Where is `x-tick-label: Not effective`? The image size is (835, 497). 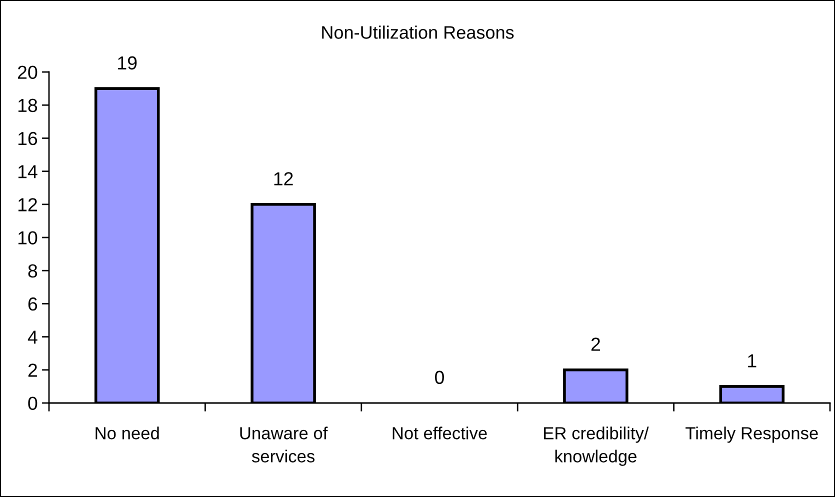
x-tick-label: Not effective is located at coordinates (439, 433).